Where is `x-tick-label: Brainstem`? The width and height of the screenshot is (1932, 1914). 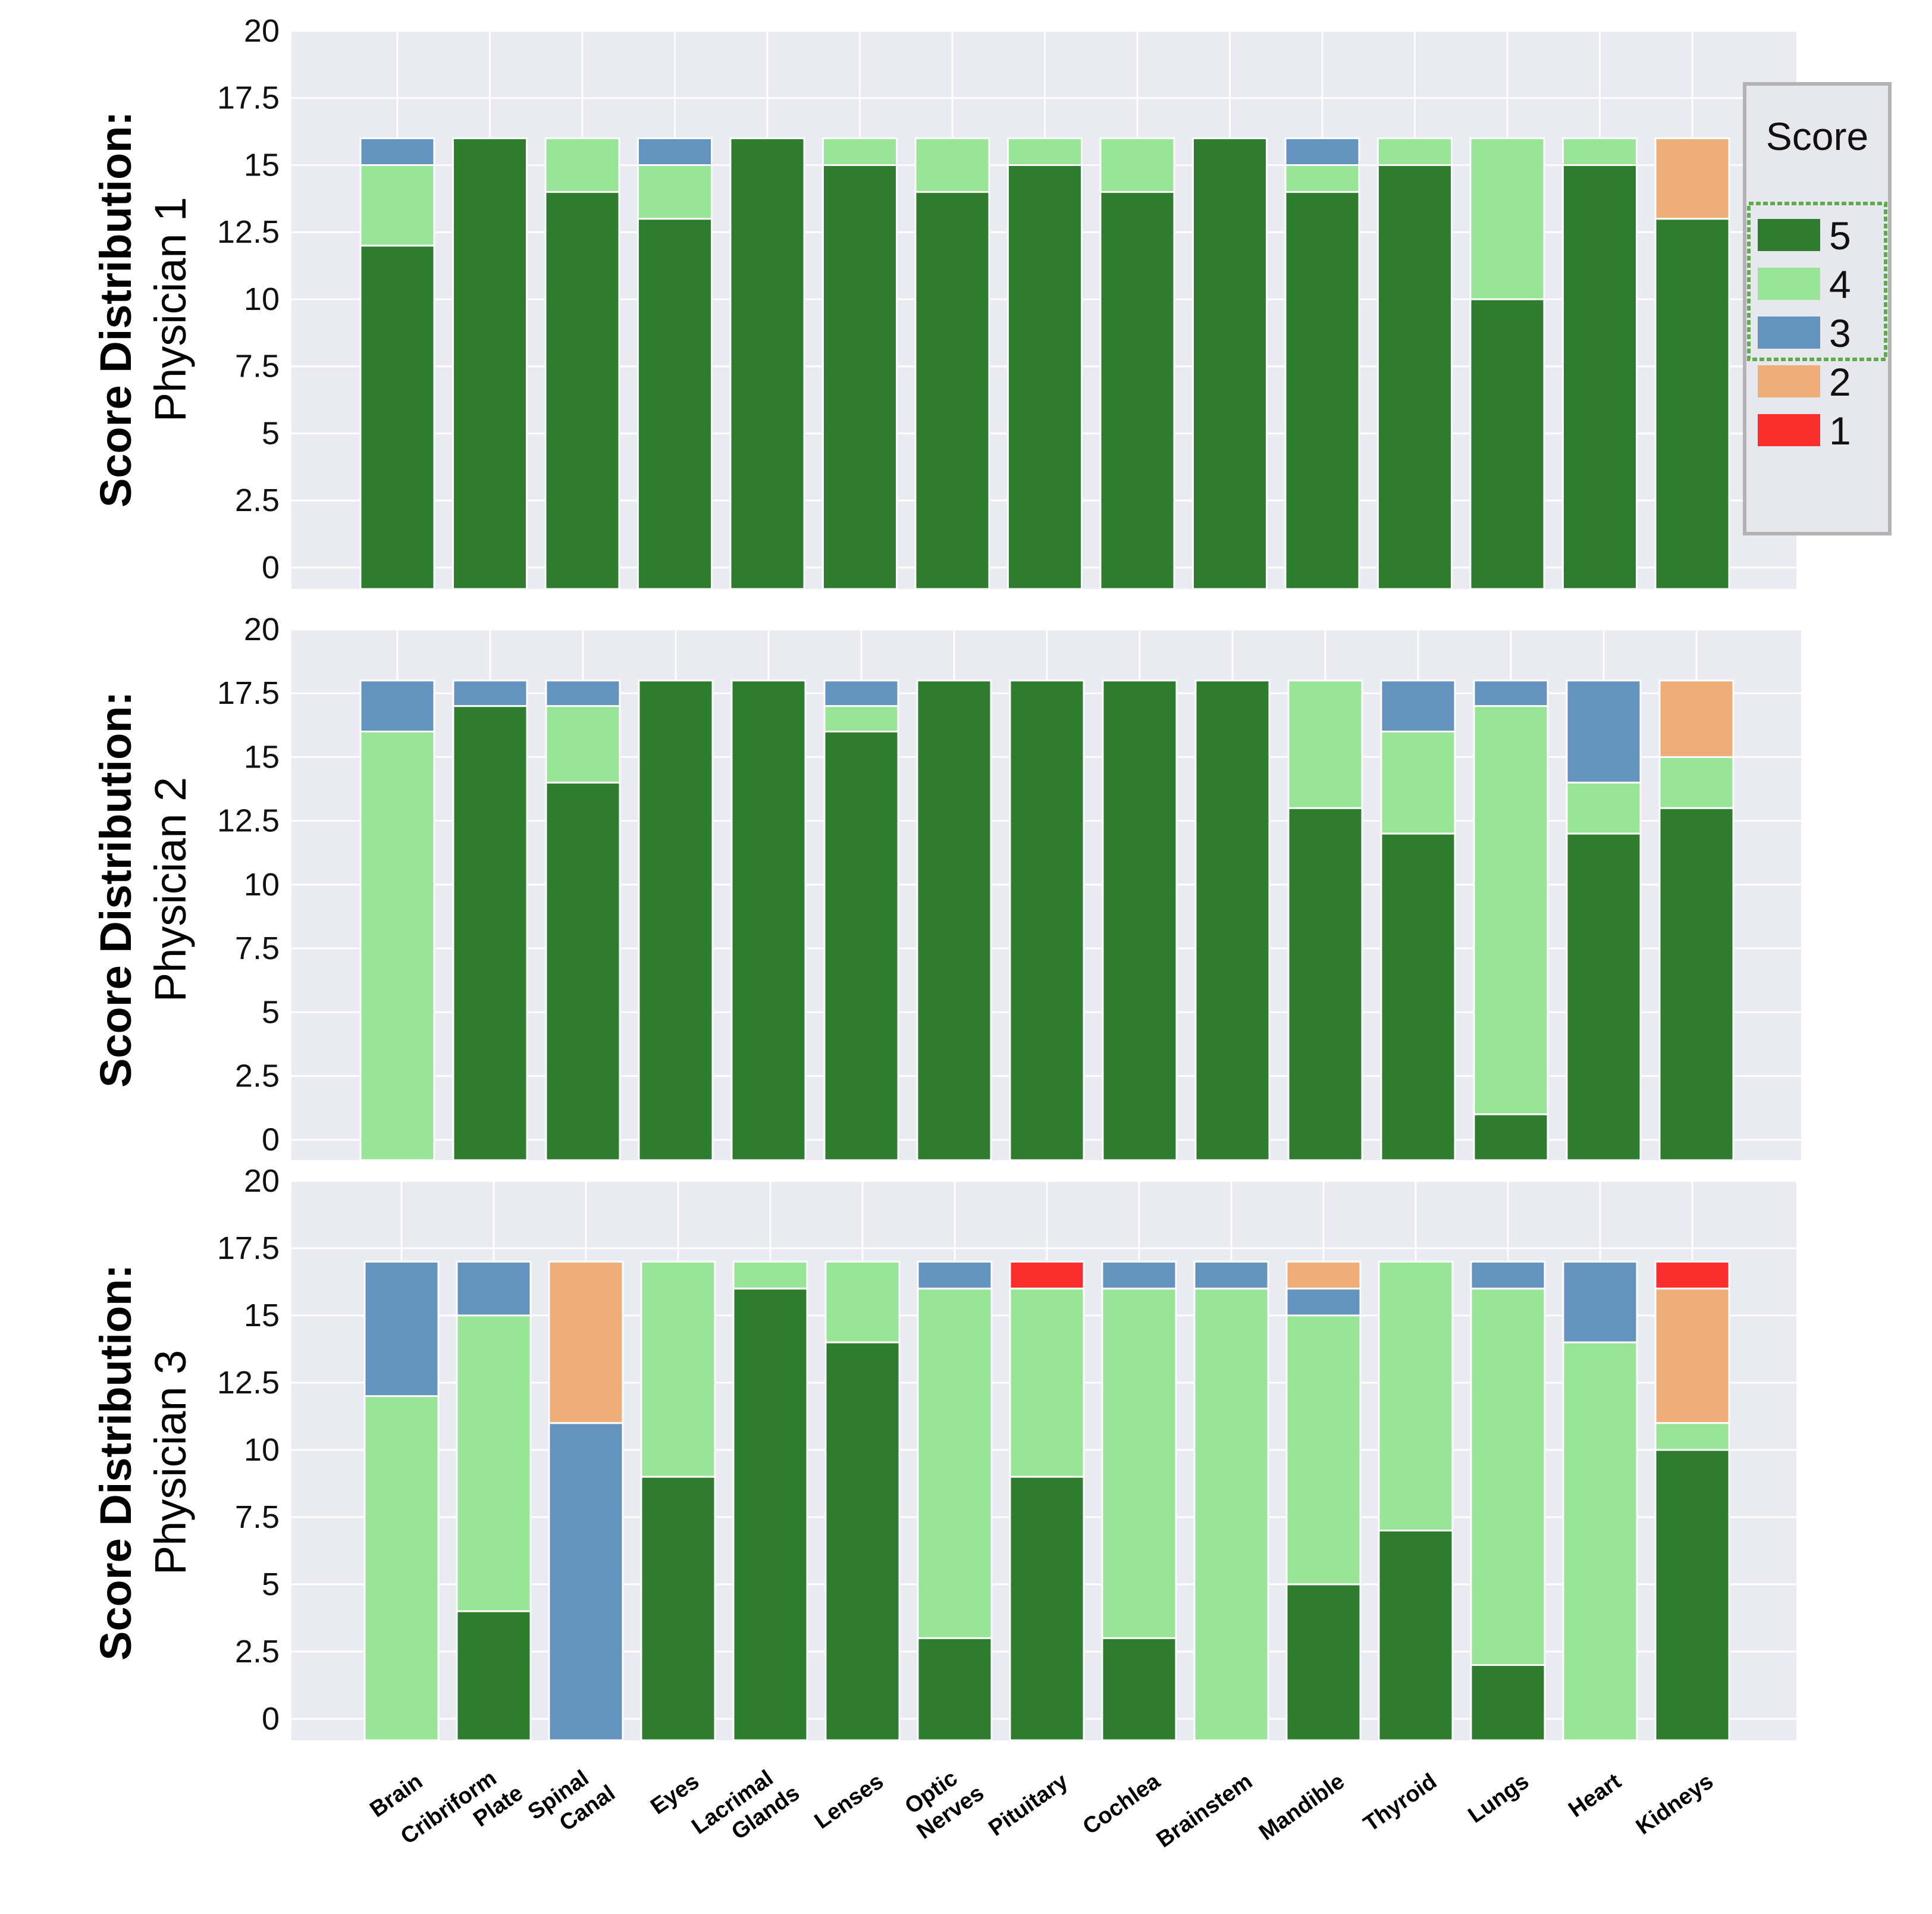
x-tick-label: Brainstem is located at coordinates (1204, 1811).